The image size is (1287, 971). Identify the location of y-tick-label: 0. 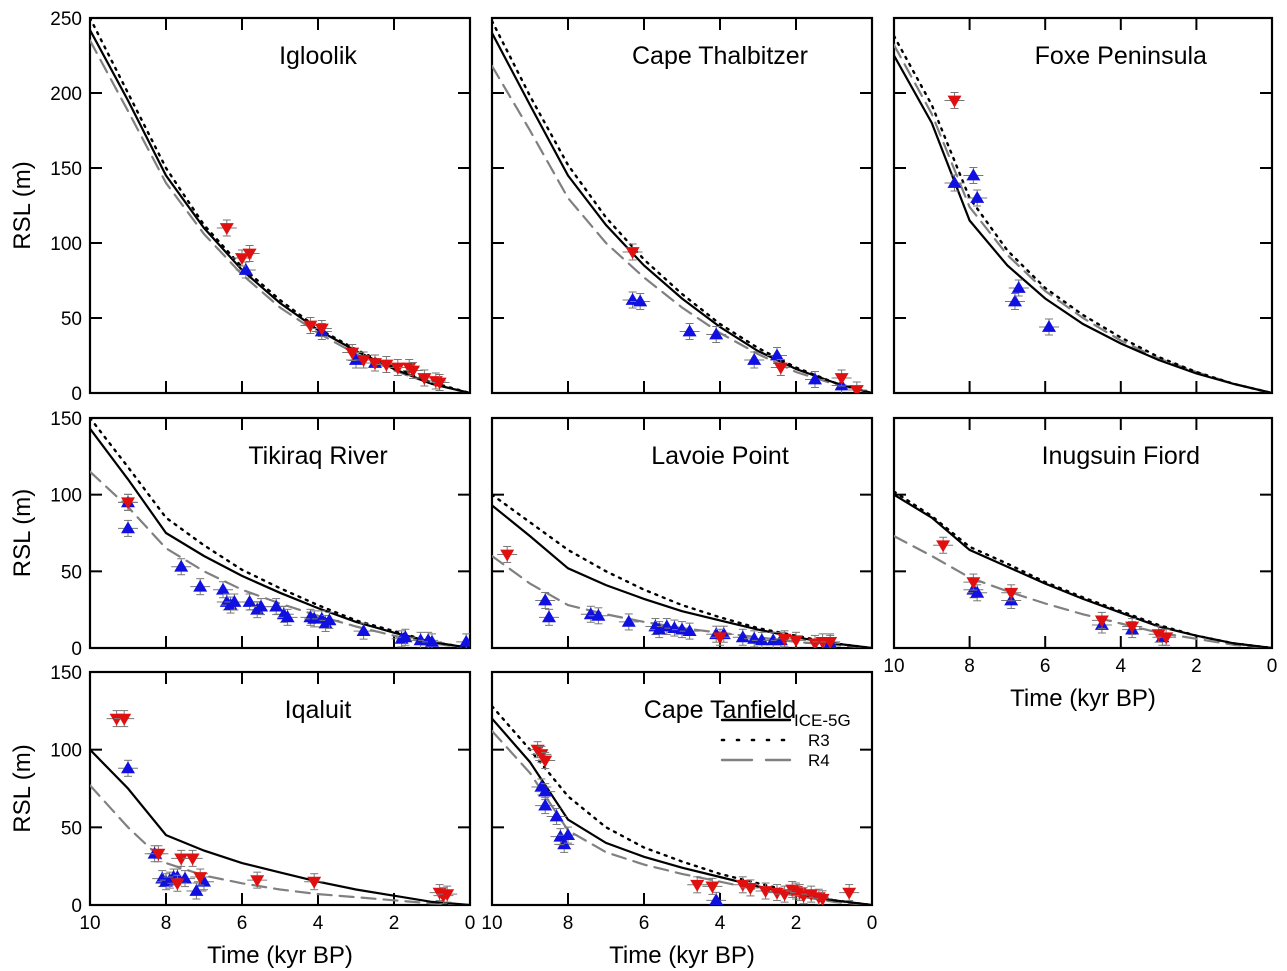
(76, 394).